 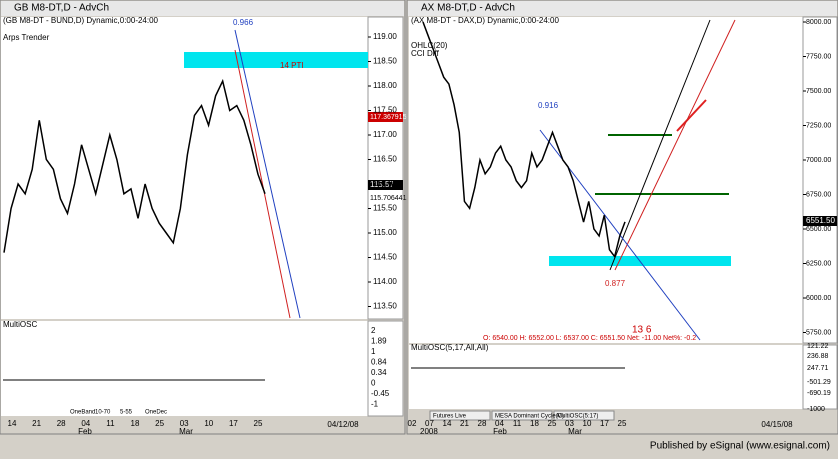 I want to click on arrow, so click(x=691, y=115).